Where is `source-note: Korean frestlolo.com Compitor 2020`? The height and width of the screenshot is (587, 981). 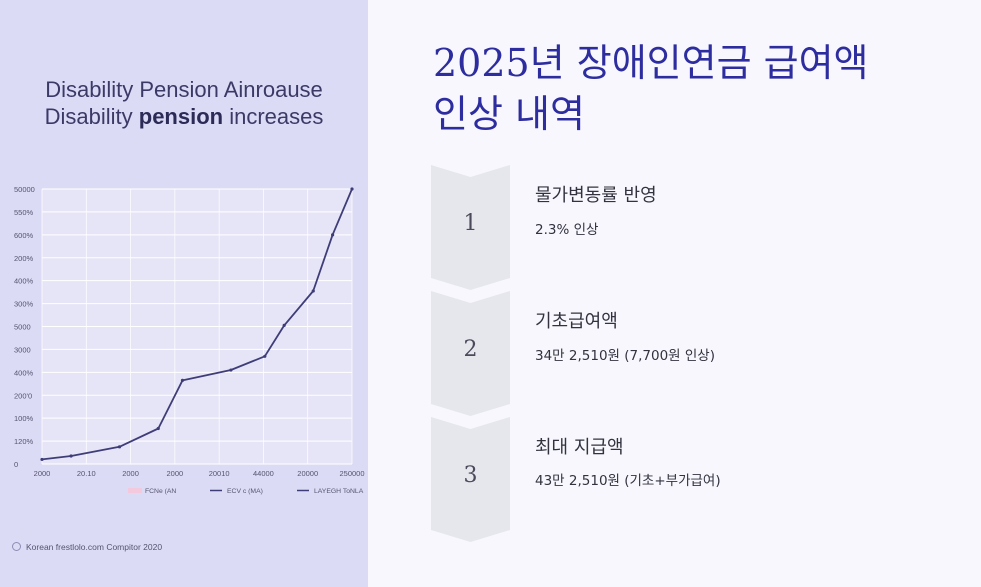 source-note: Korean frestlolo.com Compitor 2020 is located at coordinates (87, 547).